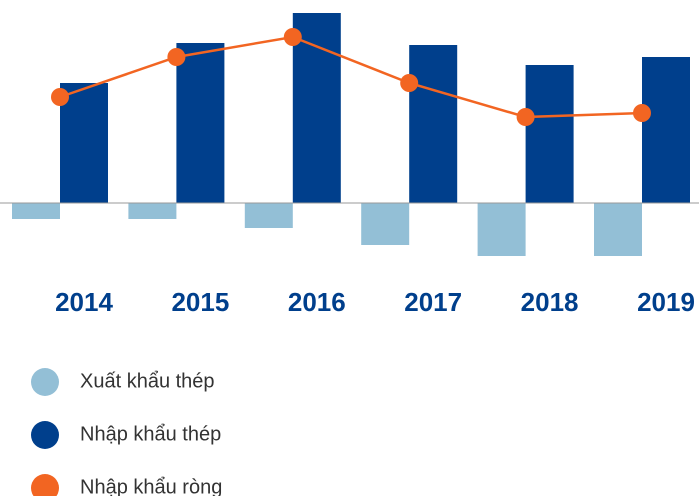 Image resolution: width=699 pixels, height=496 pixels. What do you see at coordinates (151, 486) in the screenshot?
I see `legend-label: Nhập khẩu ròng` at bounding box center [151, 486].